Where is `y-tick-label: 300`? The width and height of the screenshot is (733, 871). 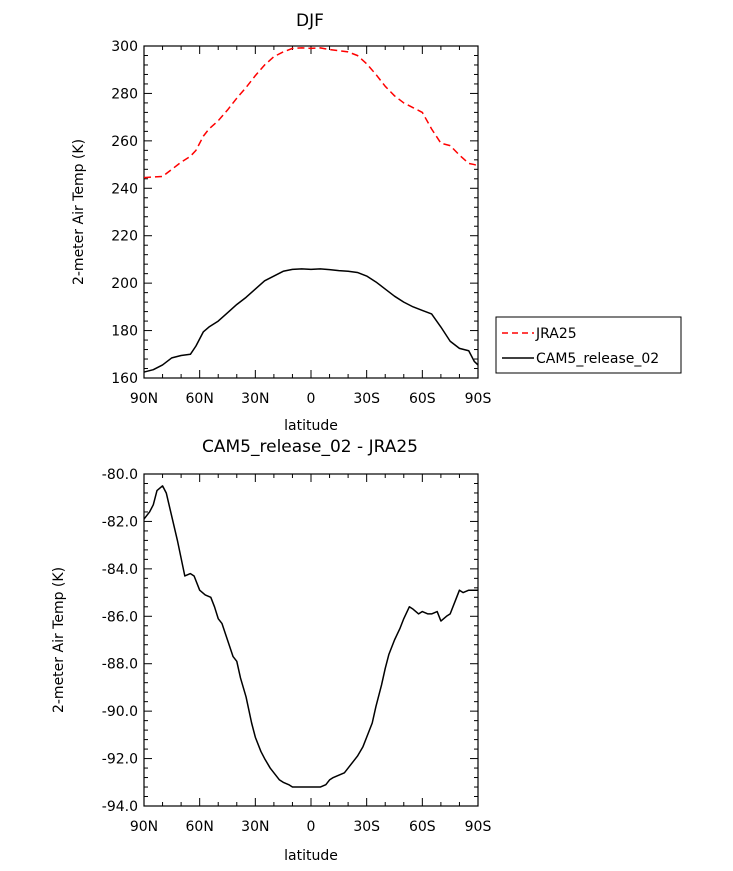
y-tick-label: 300 is located at coordinates (124, 47).